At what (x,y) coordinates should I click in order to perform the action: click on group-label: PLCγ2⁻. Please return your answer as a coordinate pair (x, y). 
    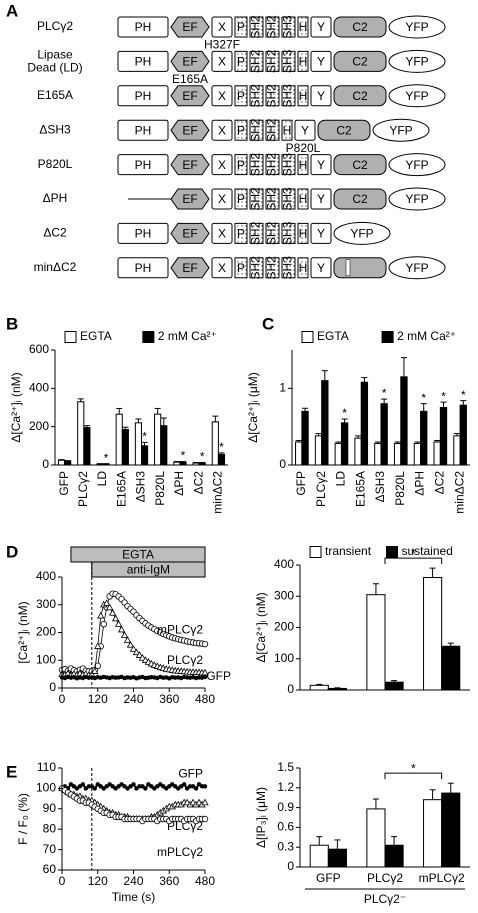
    Looking at the image, I should click on (385, 899).